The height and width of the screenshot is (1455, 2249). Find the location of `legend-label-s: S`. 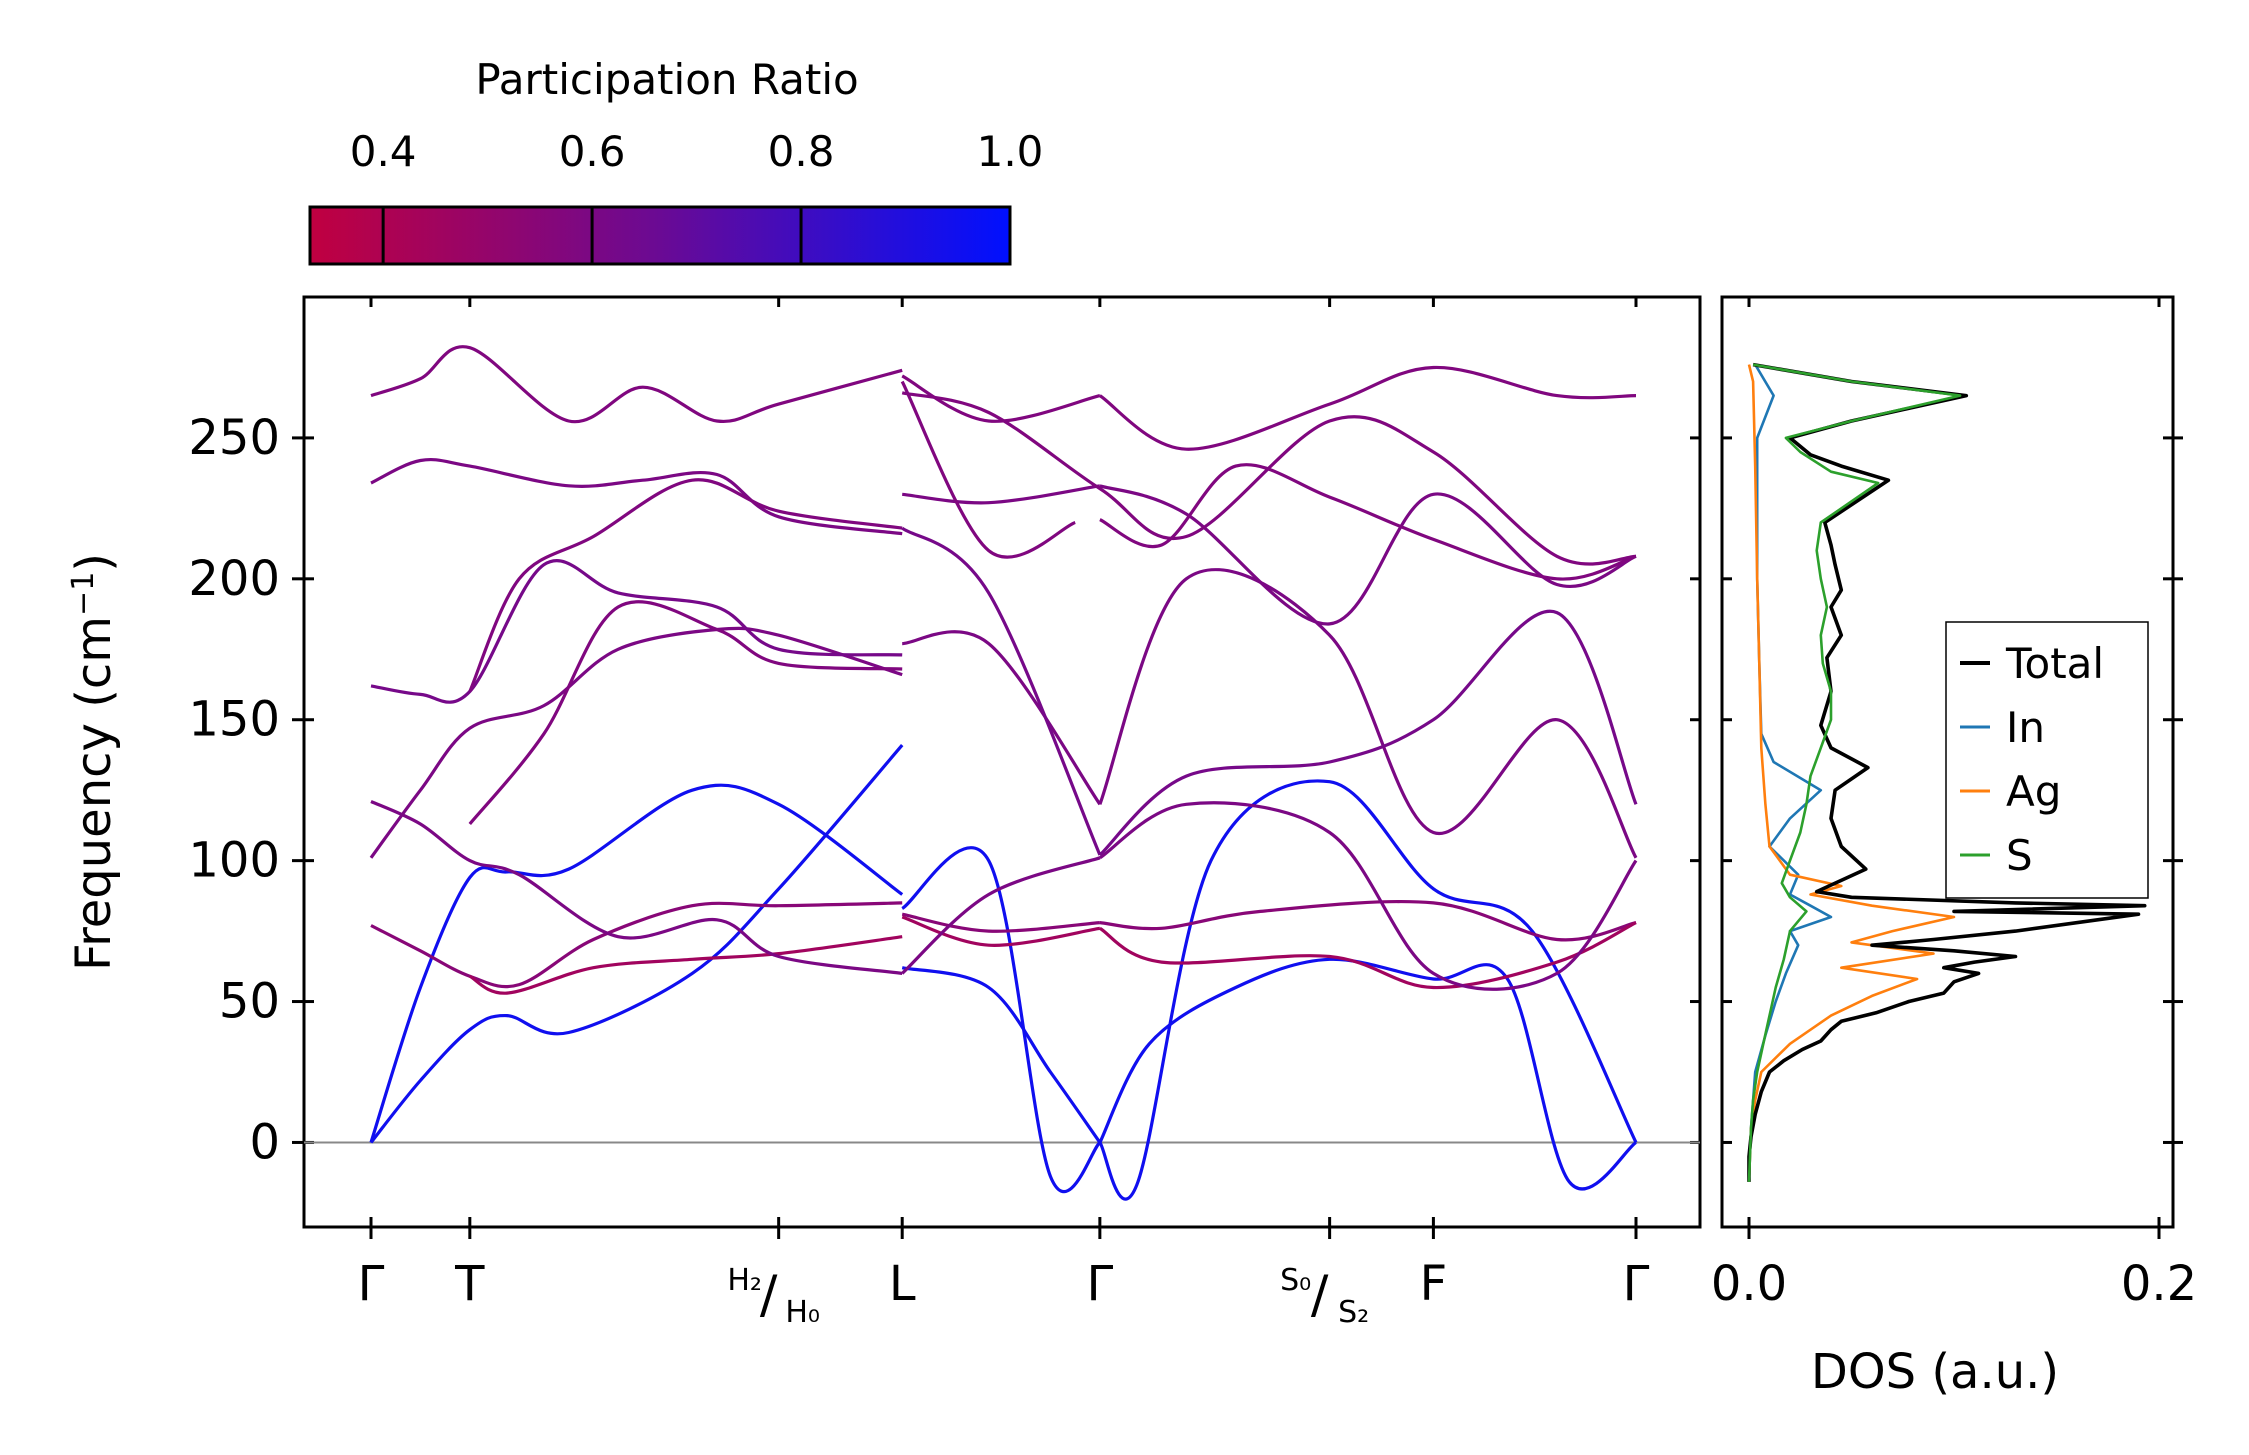

legend-label-s: S is located at coordinates (2019, 855).